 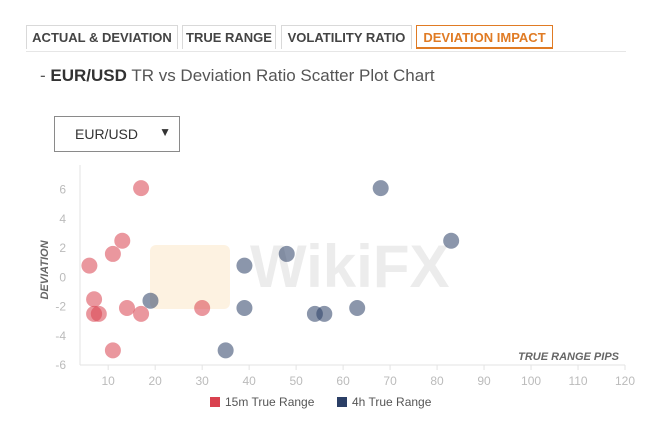 I want to click on y-tick-label: 0, so click(x=62, y=277).